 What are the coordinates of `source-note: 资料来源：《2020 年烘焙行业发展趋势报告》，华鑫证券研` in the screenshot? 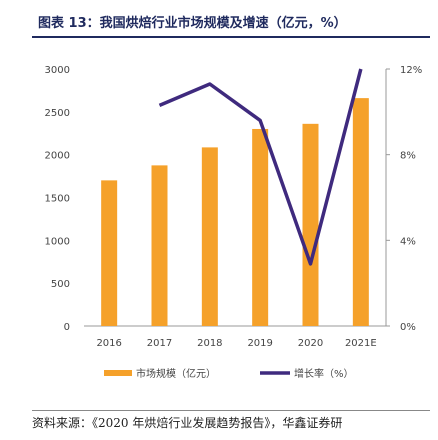 It's located at (187, 423).